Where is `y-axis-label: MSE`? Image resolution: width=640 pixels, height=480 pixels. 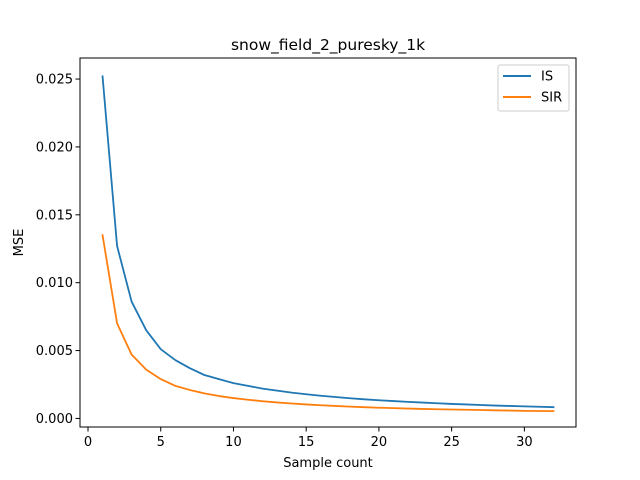
y-axis-label: MSE is located at coordinates (19, 243).